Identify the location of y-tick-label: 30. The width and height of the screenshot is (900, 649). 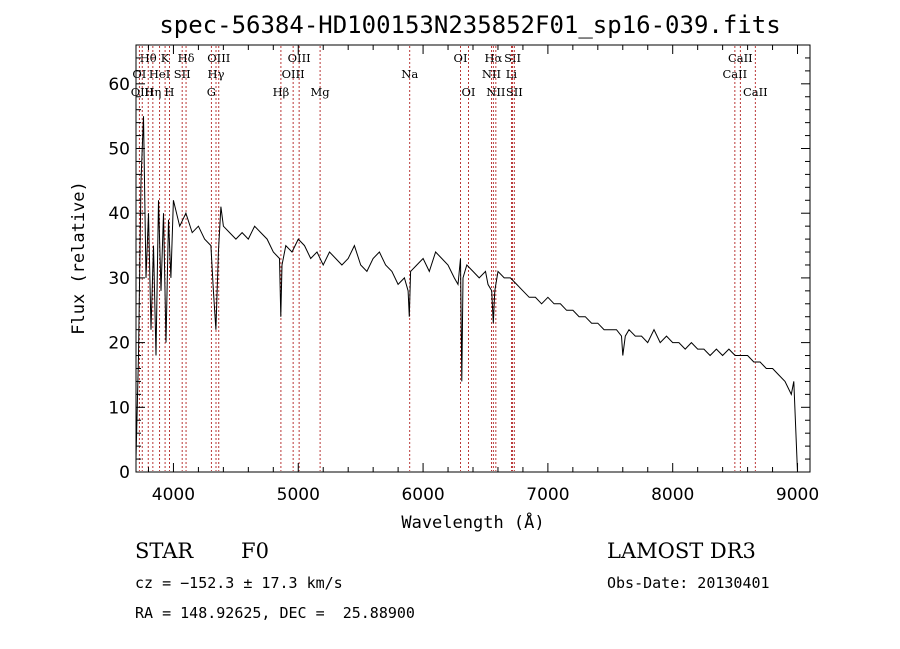
(119, 279).